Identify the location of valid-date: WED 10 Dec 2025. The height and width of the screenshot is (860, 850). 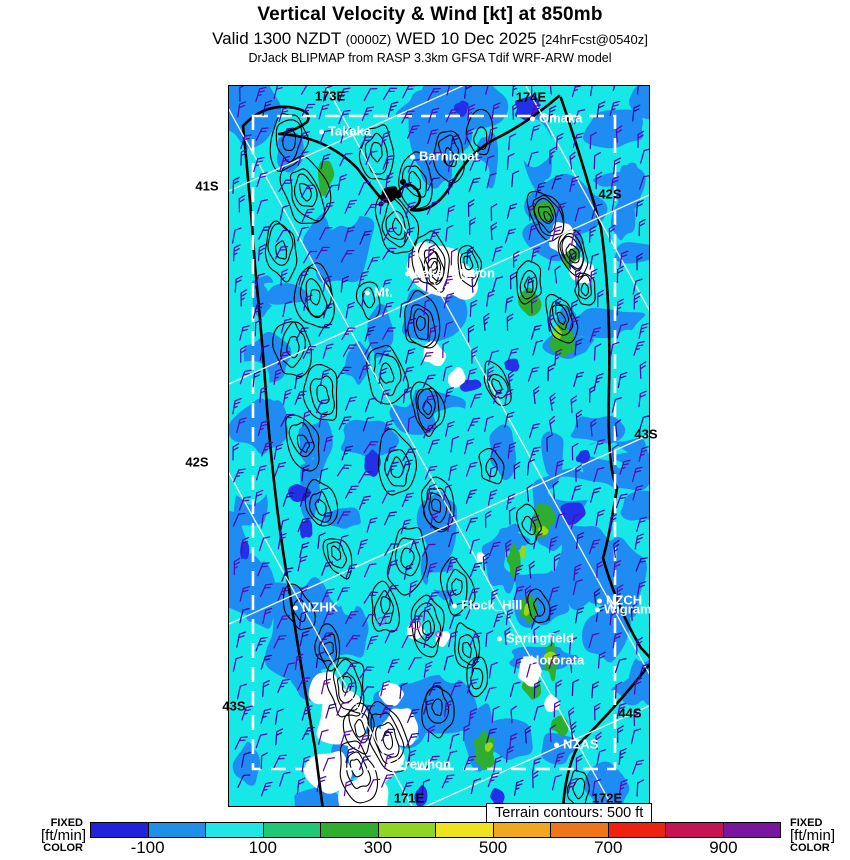
(466, 38).